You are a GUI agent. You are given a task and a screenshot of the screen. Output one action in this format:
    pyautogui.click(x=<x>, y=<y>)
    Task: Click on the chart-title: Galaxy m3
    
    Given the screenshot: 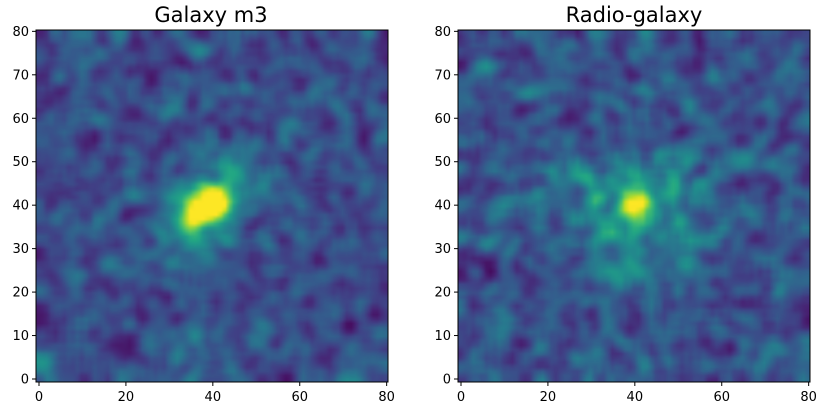 What is the action you would take?
    pyautogui.click(x=210, y=15)
    